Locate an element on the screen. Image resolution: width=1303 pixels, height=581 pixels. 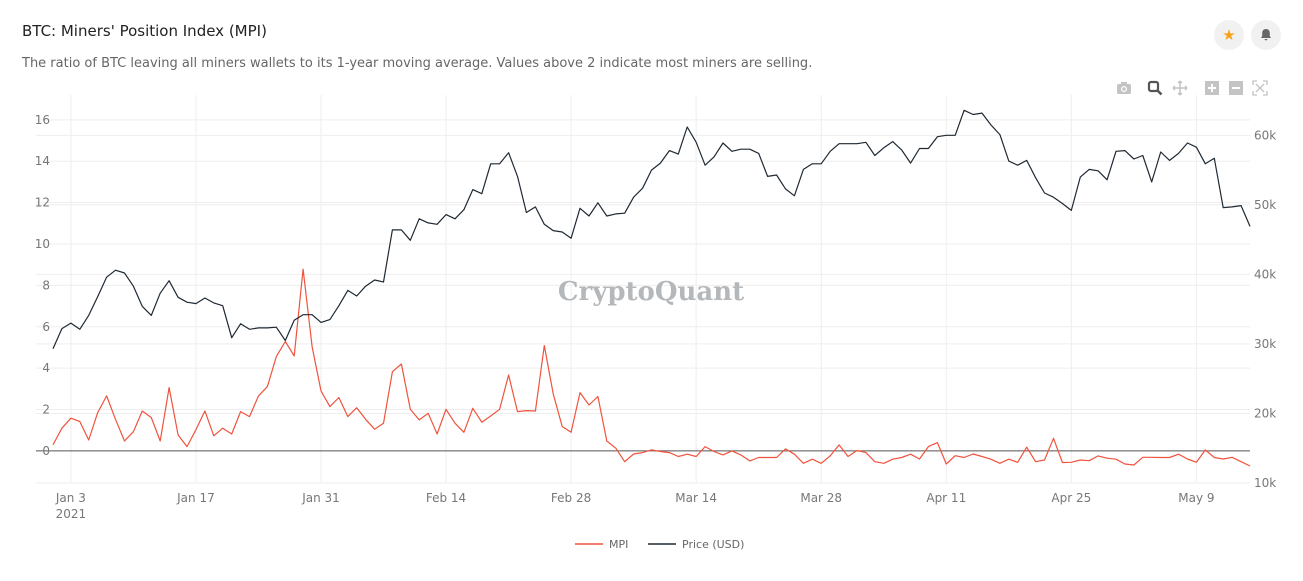
star-icon: ★ is located at coordinates (1229, 35).